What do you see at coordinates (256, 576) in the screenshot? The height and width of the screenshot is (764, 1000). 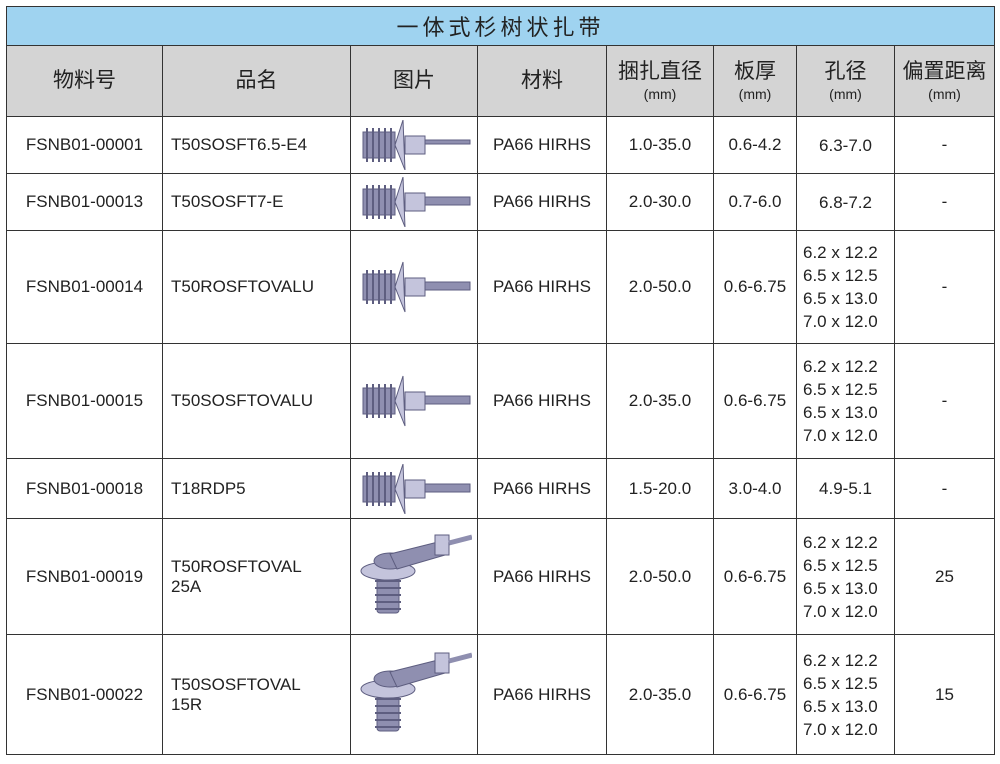 I see `product-name: T50ROSFTOVAL 25A` at bounding box center [256, 576].